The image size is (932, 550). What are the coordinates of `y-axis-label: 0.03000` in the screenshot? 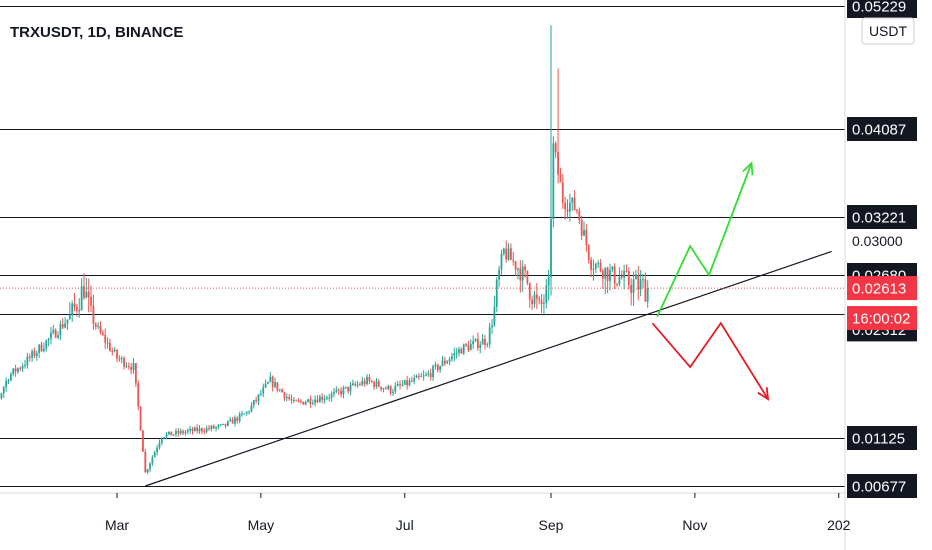 It's located at (877, 241).